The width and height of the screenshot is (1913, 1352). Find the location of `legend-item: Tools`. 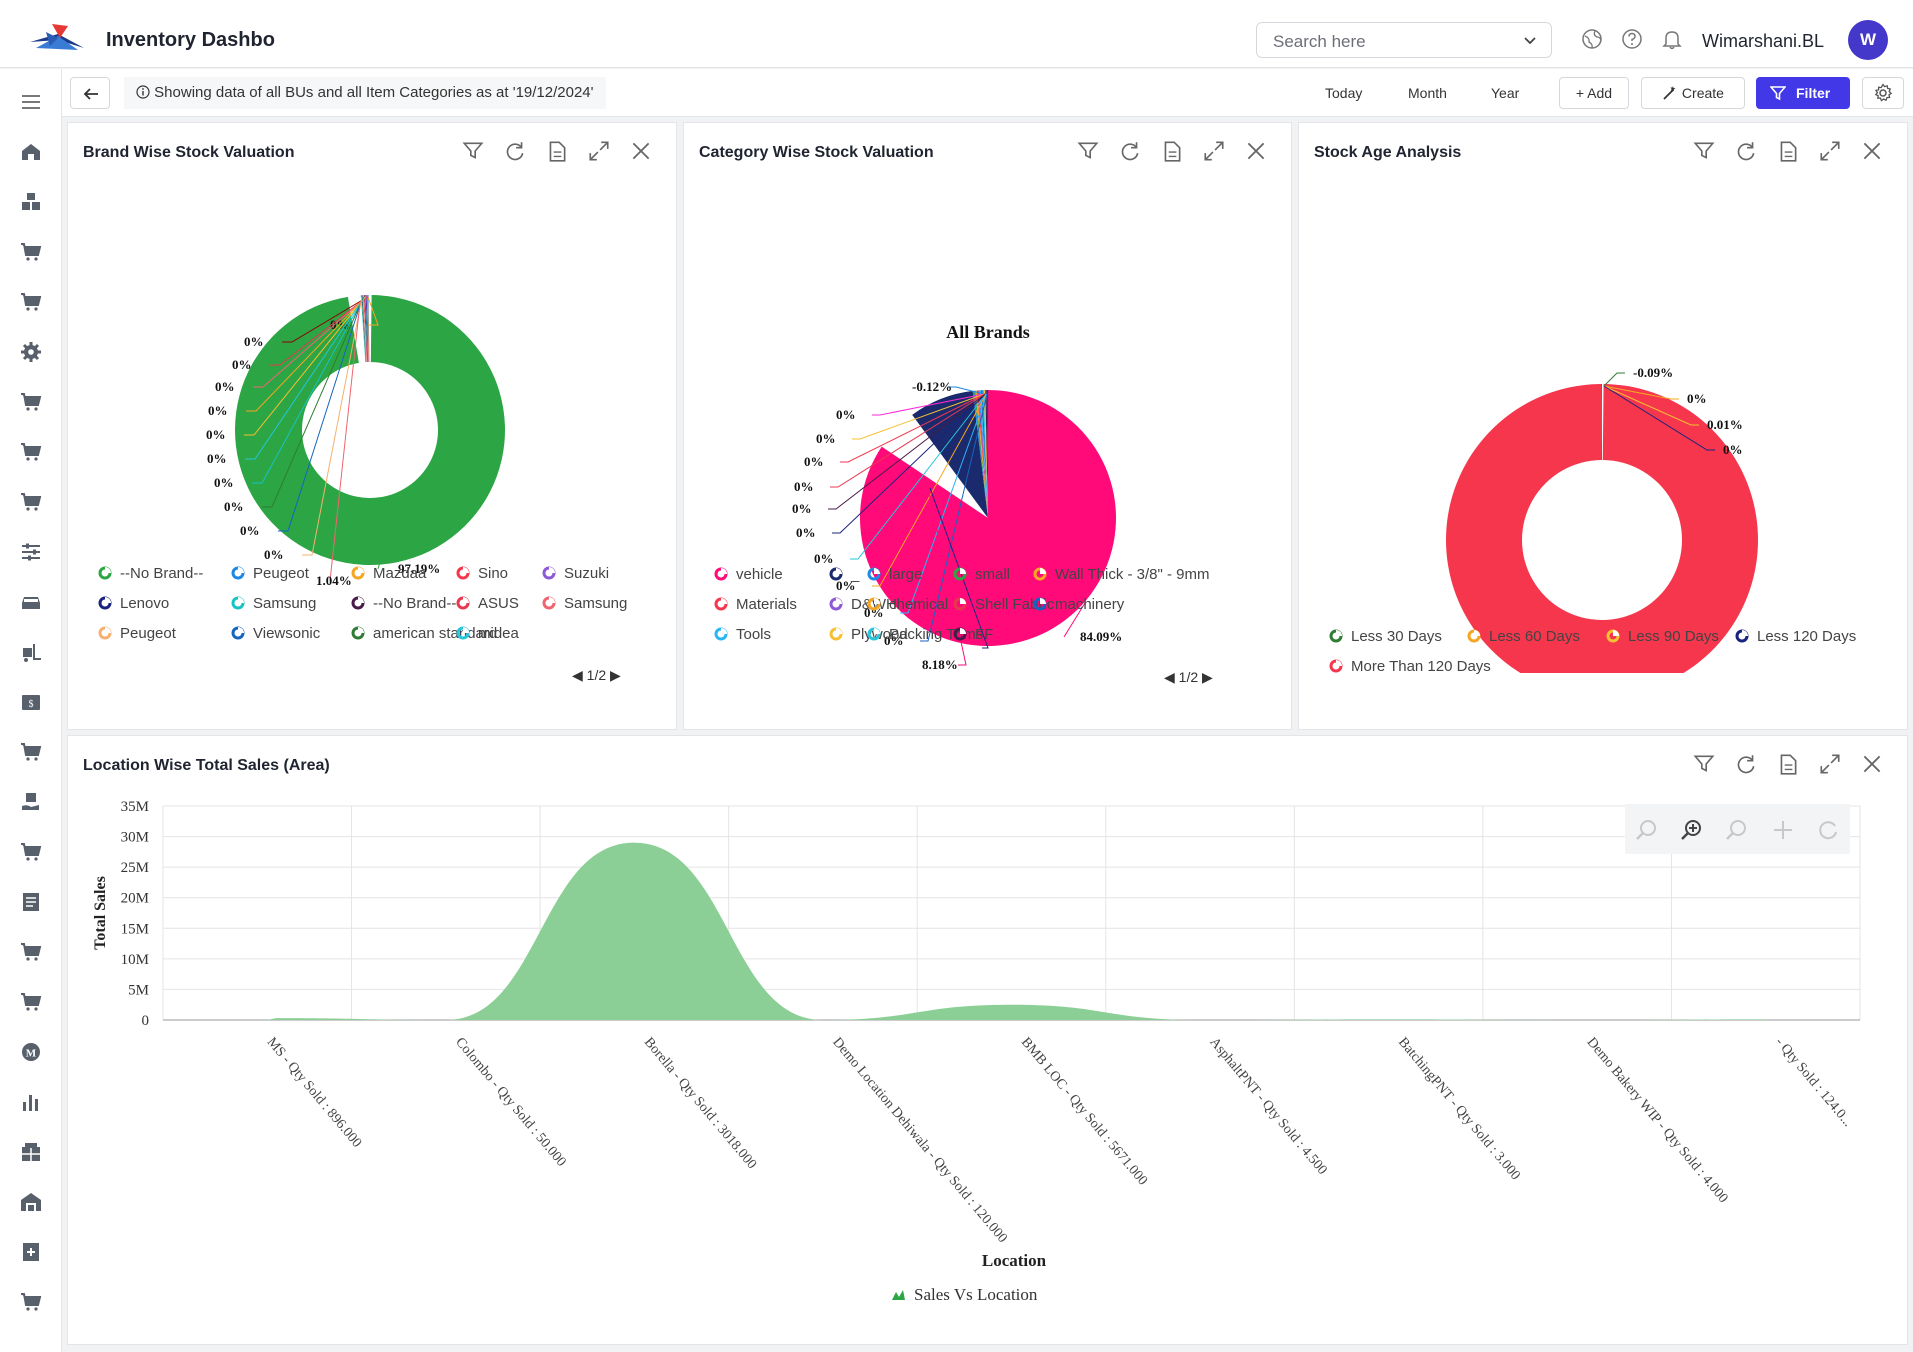

legend-item: Tools is located at coordinates (742, 634).